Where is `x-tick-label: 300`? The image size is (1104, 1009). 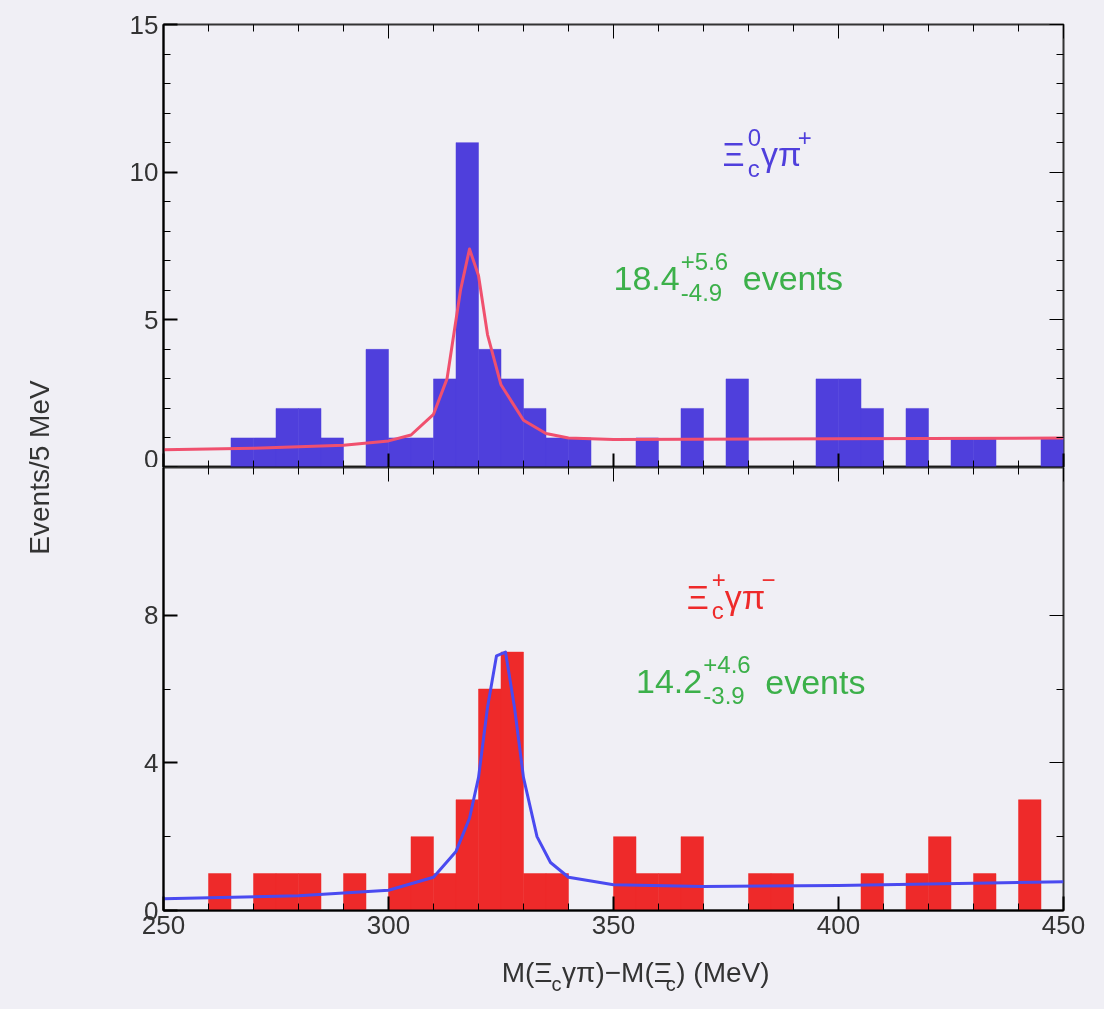 x-tick-label: 300 is located at coordinates (388, 924).